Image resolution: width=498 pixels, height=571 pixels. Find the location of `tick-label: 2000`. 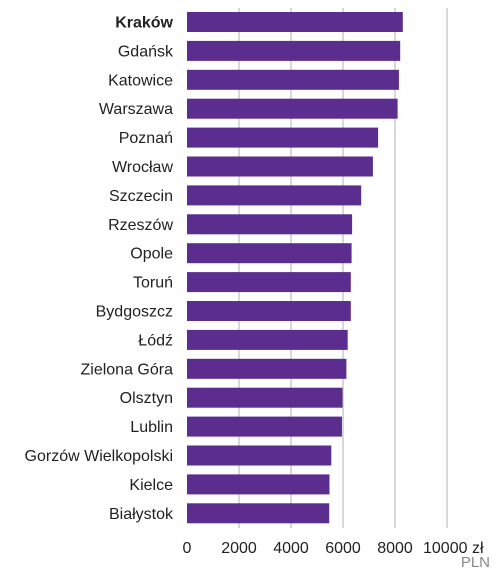

tick-label: 2000 is located at coordinates (239, 548).